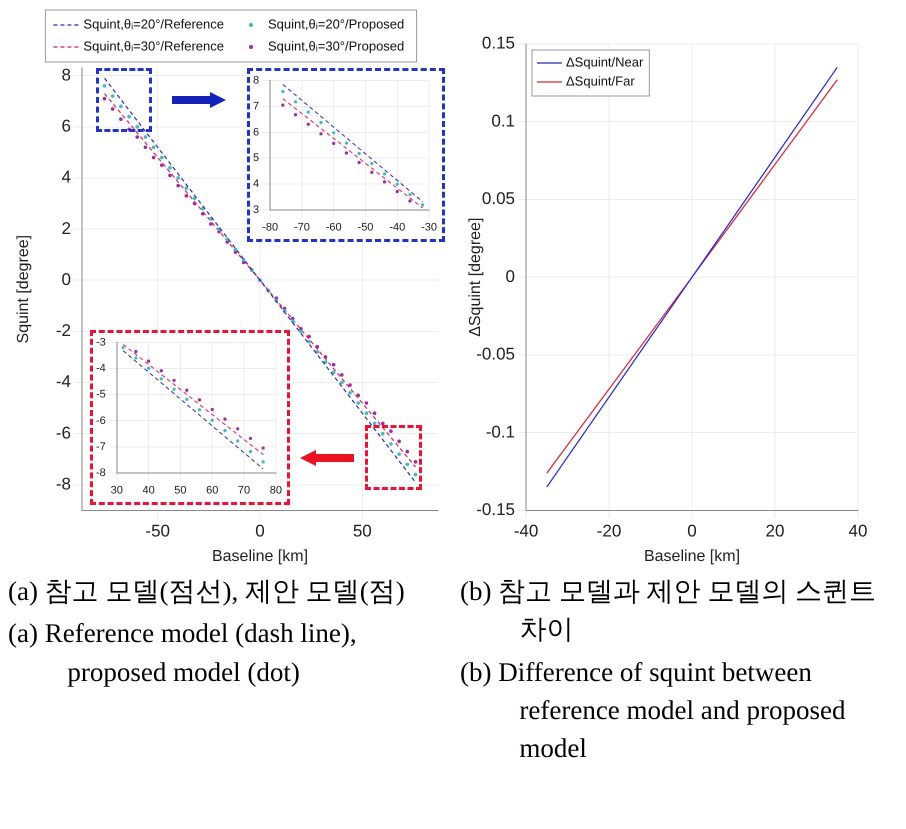  I want to click on y-tick-label: -2, so click(63, 330).